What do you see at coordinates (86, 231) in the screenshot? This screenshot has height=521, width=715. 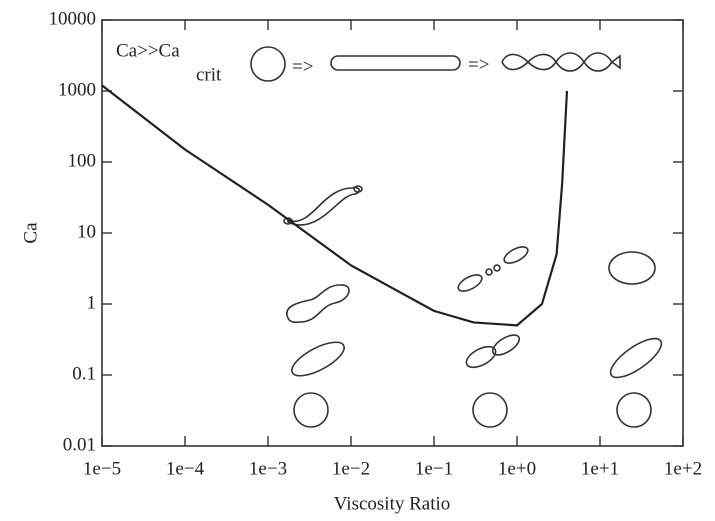 I see `y-tick-label: 10` at bounding box center [86, 231].